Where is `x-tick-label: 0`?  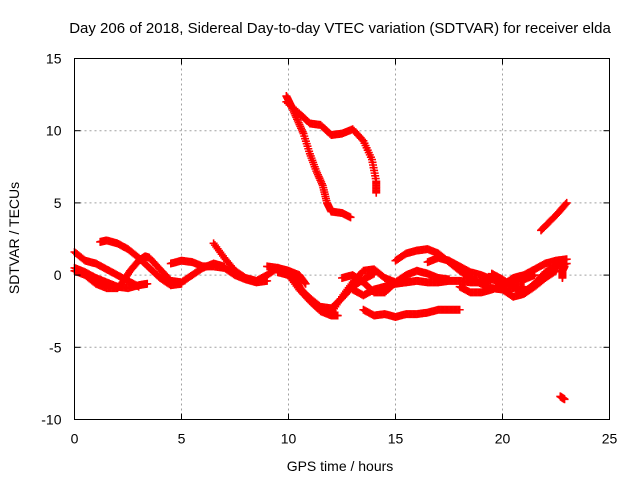 x-tick-label: 0 is located at coordinates (75, 439).